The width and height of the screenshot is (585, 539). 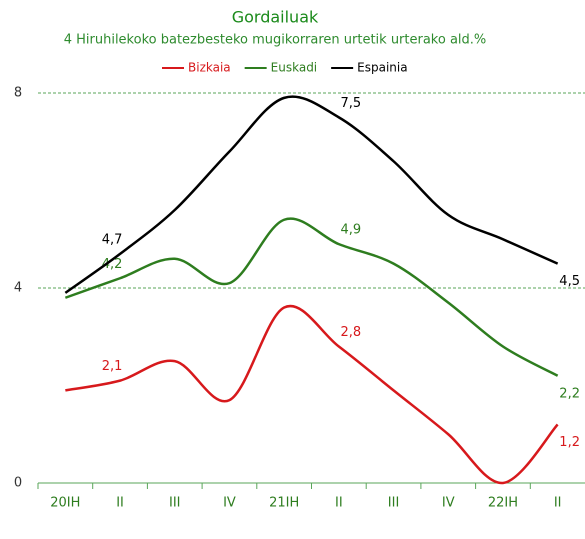 I want to click on x-tick-label: 20IH, so click(x=65, y=503).